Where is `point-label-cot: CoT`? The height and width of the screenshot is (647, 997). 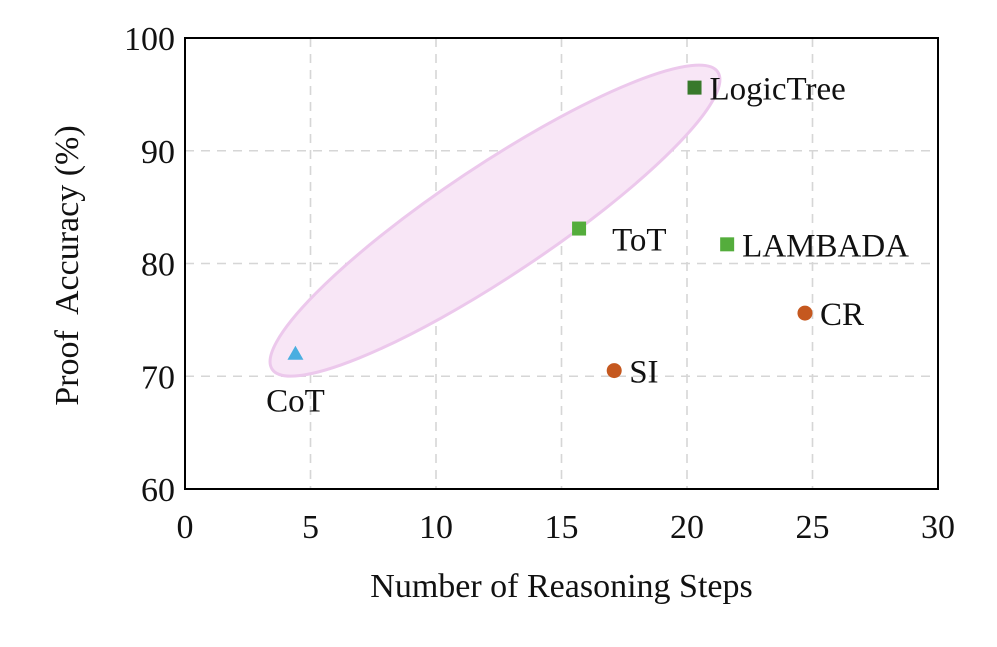 point-label-cot: CoT is located at coordinates (295, 402).